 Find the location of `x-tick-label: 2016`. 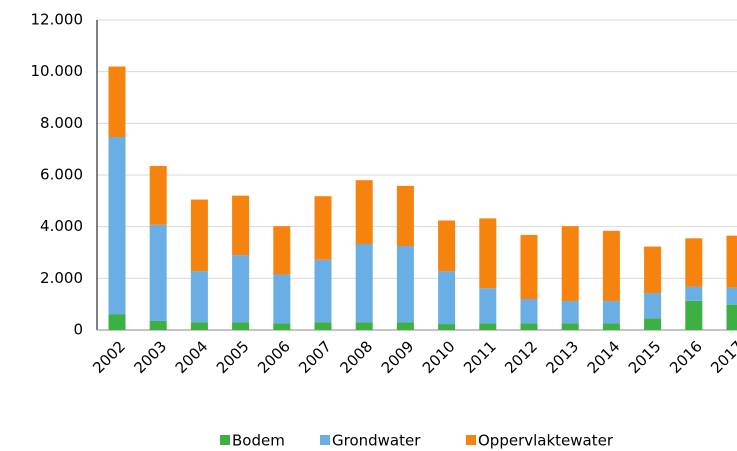

x-tick-label: 2016 is located at coordinates (686, 357).